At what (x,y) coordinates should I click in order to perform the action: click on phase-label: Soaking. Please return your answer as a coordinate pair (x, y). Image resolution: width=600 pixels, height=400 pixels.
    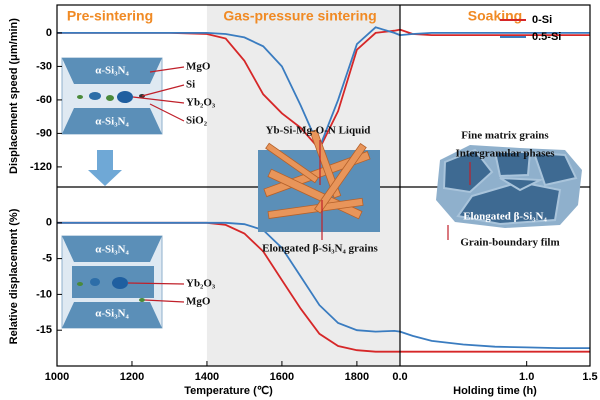
    Looking at the image, I should click on (495, 16).